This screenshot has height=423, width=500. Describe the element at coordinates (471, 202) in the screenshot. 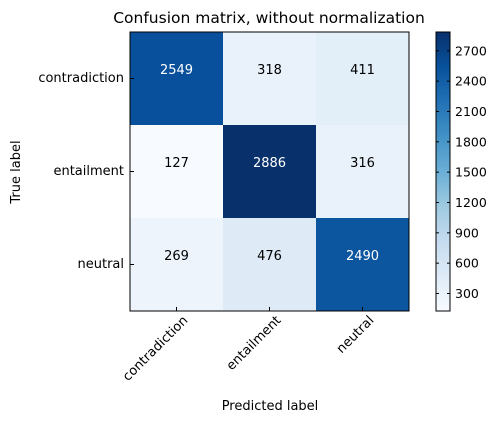

I see `colorbar-tick-label: 1200` at that location.